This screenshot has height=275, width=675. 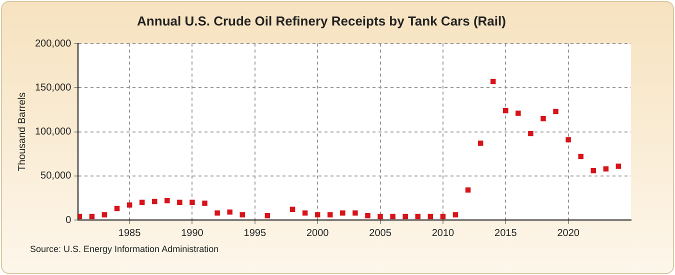 I want to click on x-tick-label: 2005, so click(x=380, y=233).